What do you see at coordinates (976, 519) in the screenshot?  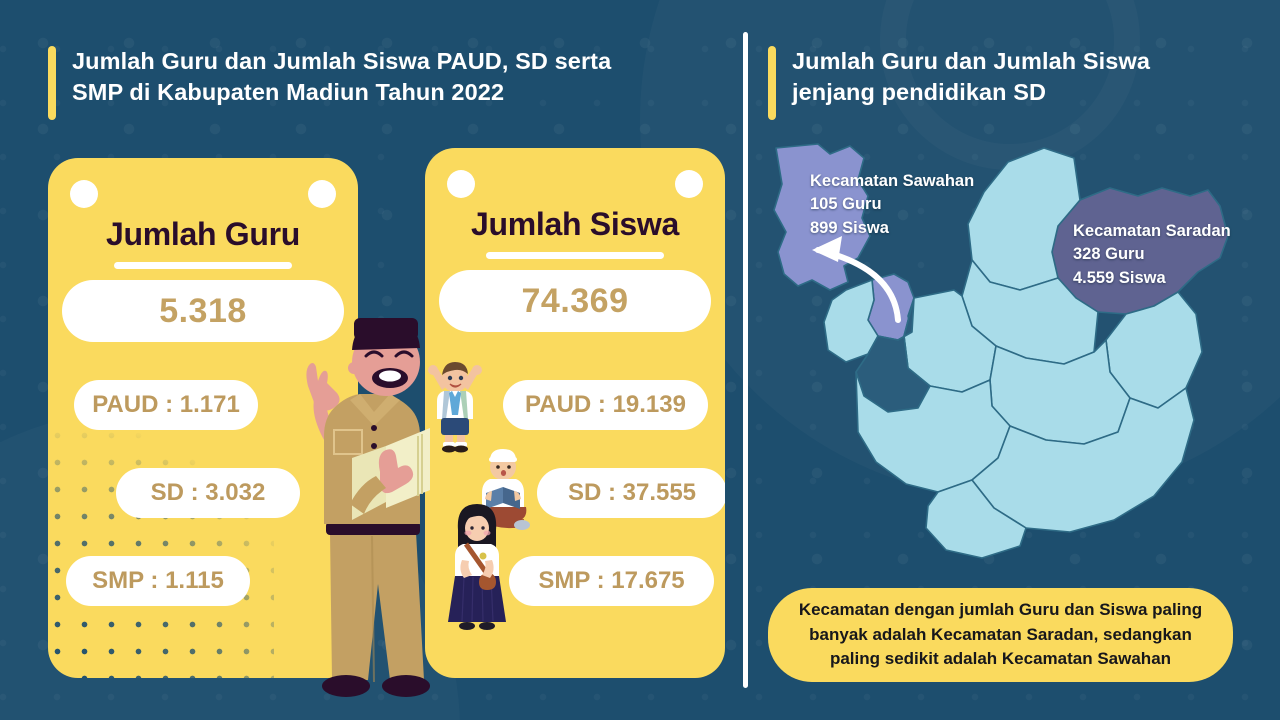 I see `map-region-far-south` at bounding box center [976, 519].